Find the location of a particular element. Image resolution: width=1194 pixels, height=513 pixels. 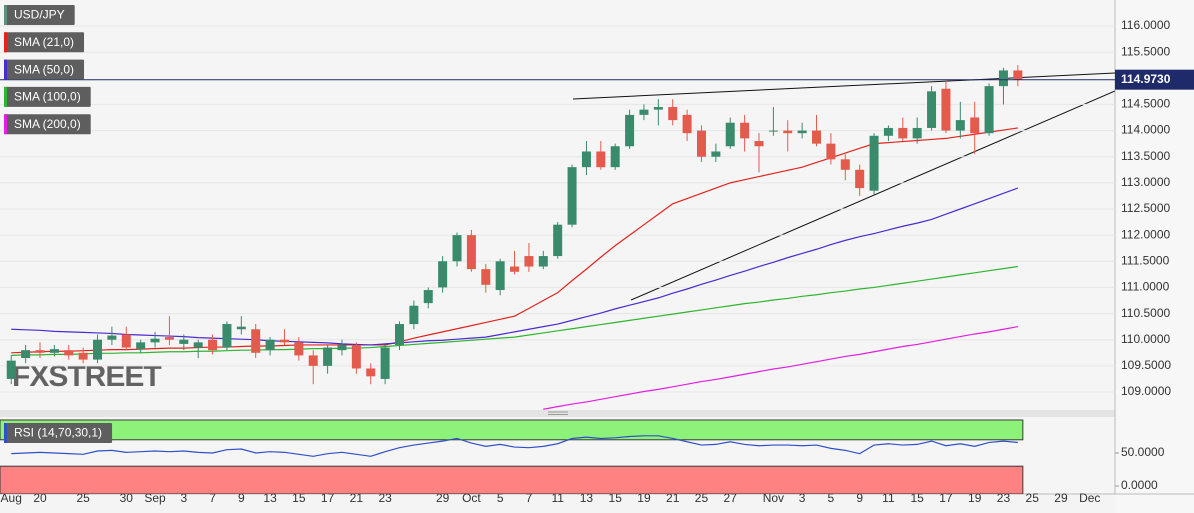

y-tick-label: 50.0000 is located at coordinates (1143, 452).